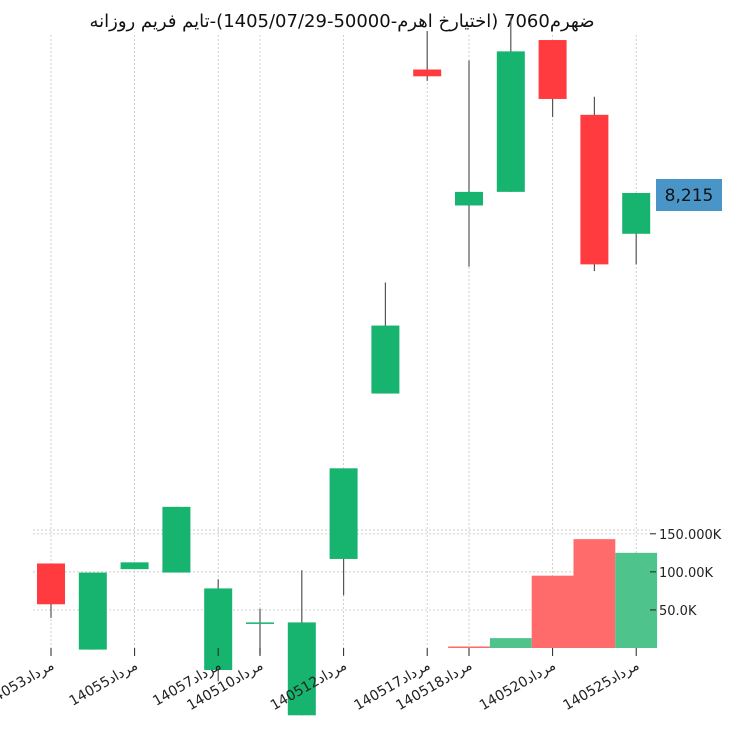  I want to click on last-price-label: 8,215, so click(689, 196).